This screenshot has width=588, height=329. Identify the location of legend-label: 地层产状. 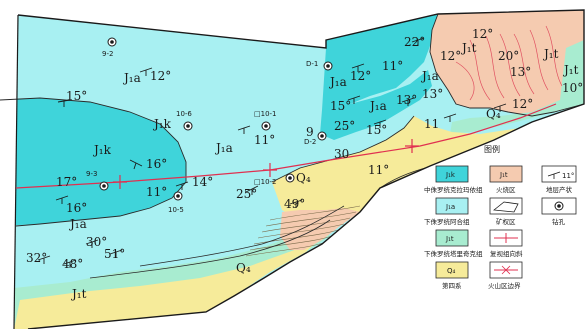
(559, 189).